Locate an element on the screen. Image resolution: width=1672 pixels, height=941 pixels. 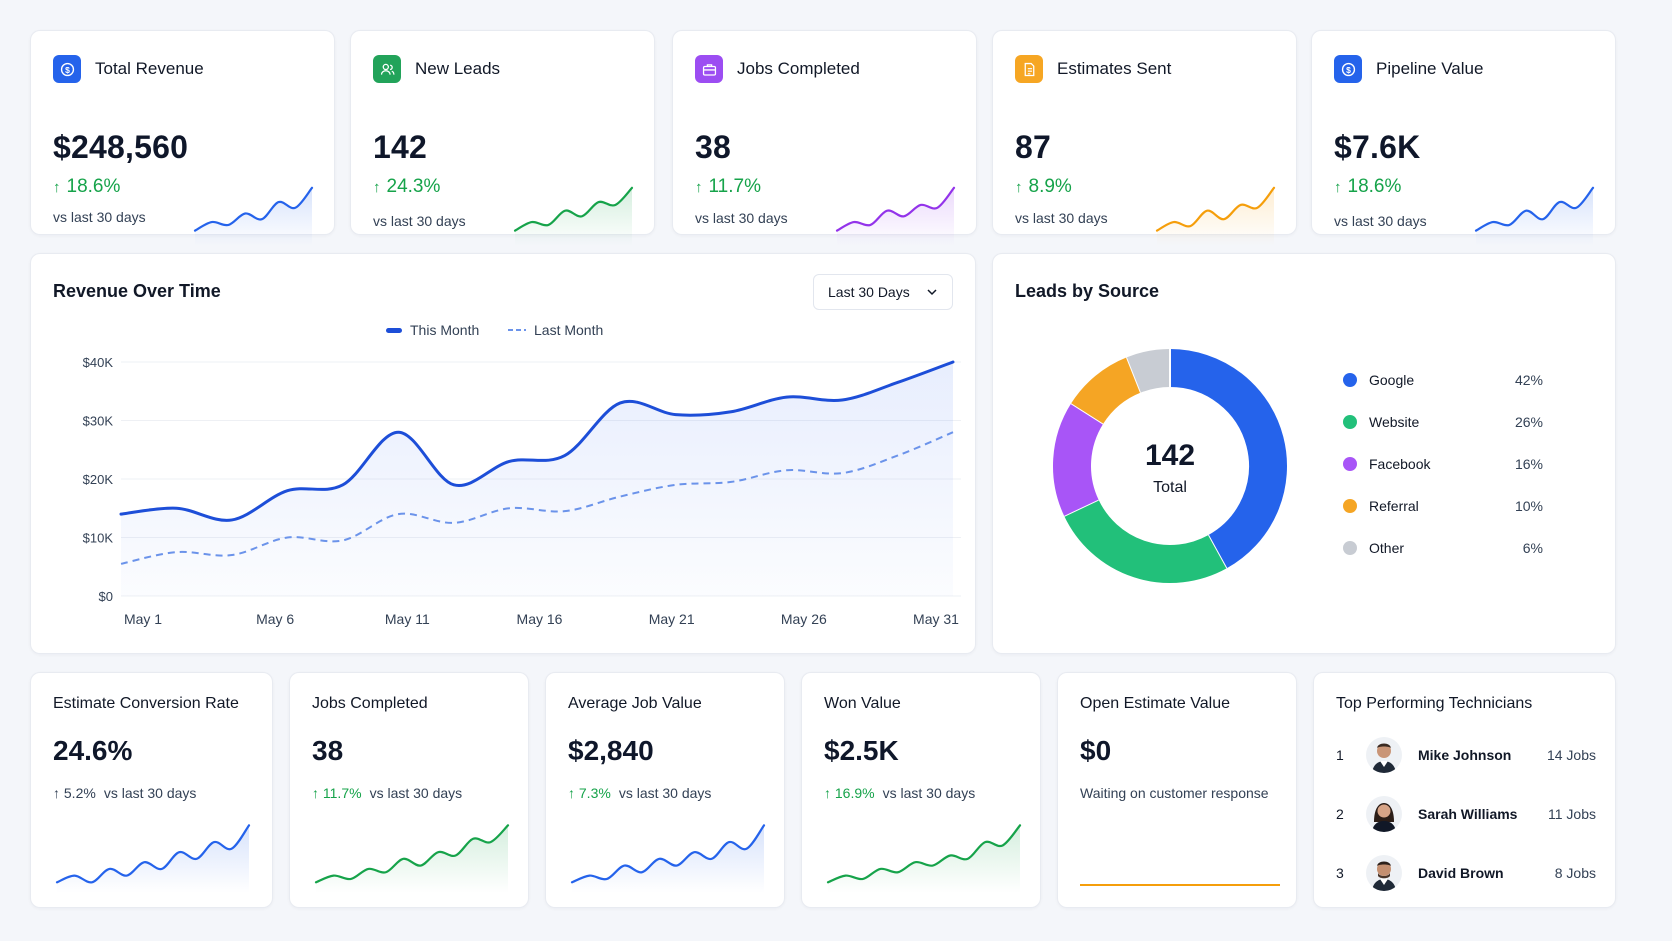
metric-value: 38 is located at coordinates (328, 750).